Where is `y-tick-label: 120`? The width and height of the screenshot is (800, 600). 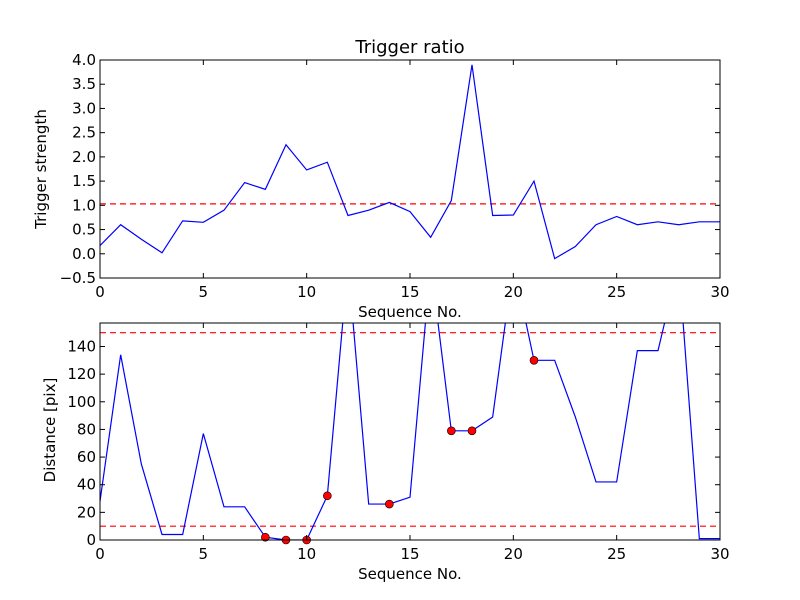 y-tick-label: 120 is located at coordinates (81, 374).